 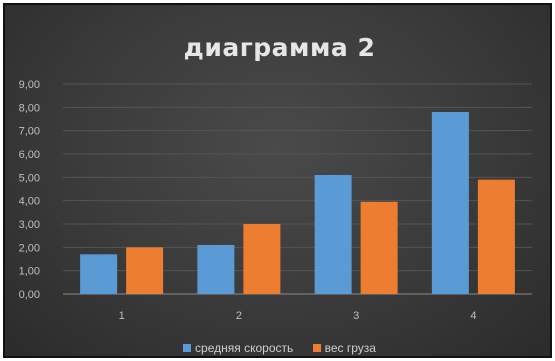 I want to click on y-tick-label: 7,00, so click(x=29, y=132).